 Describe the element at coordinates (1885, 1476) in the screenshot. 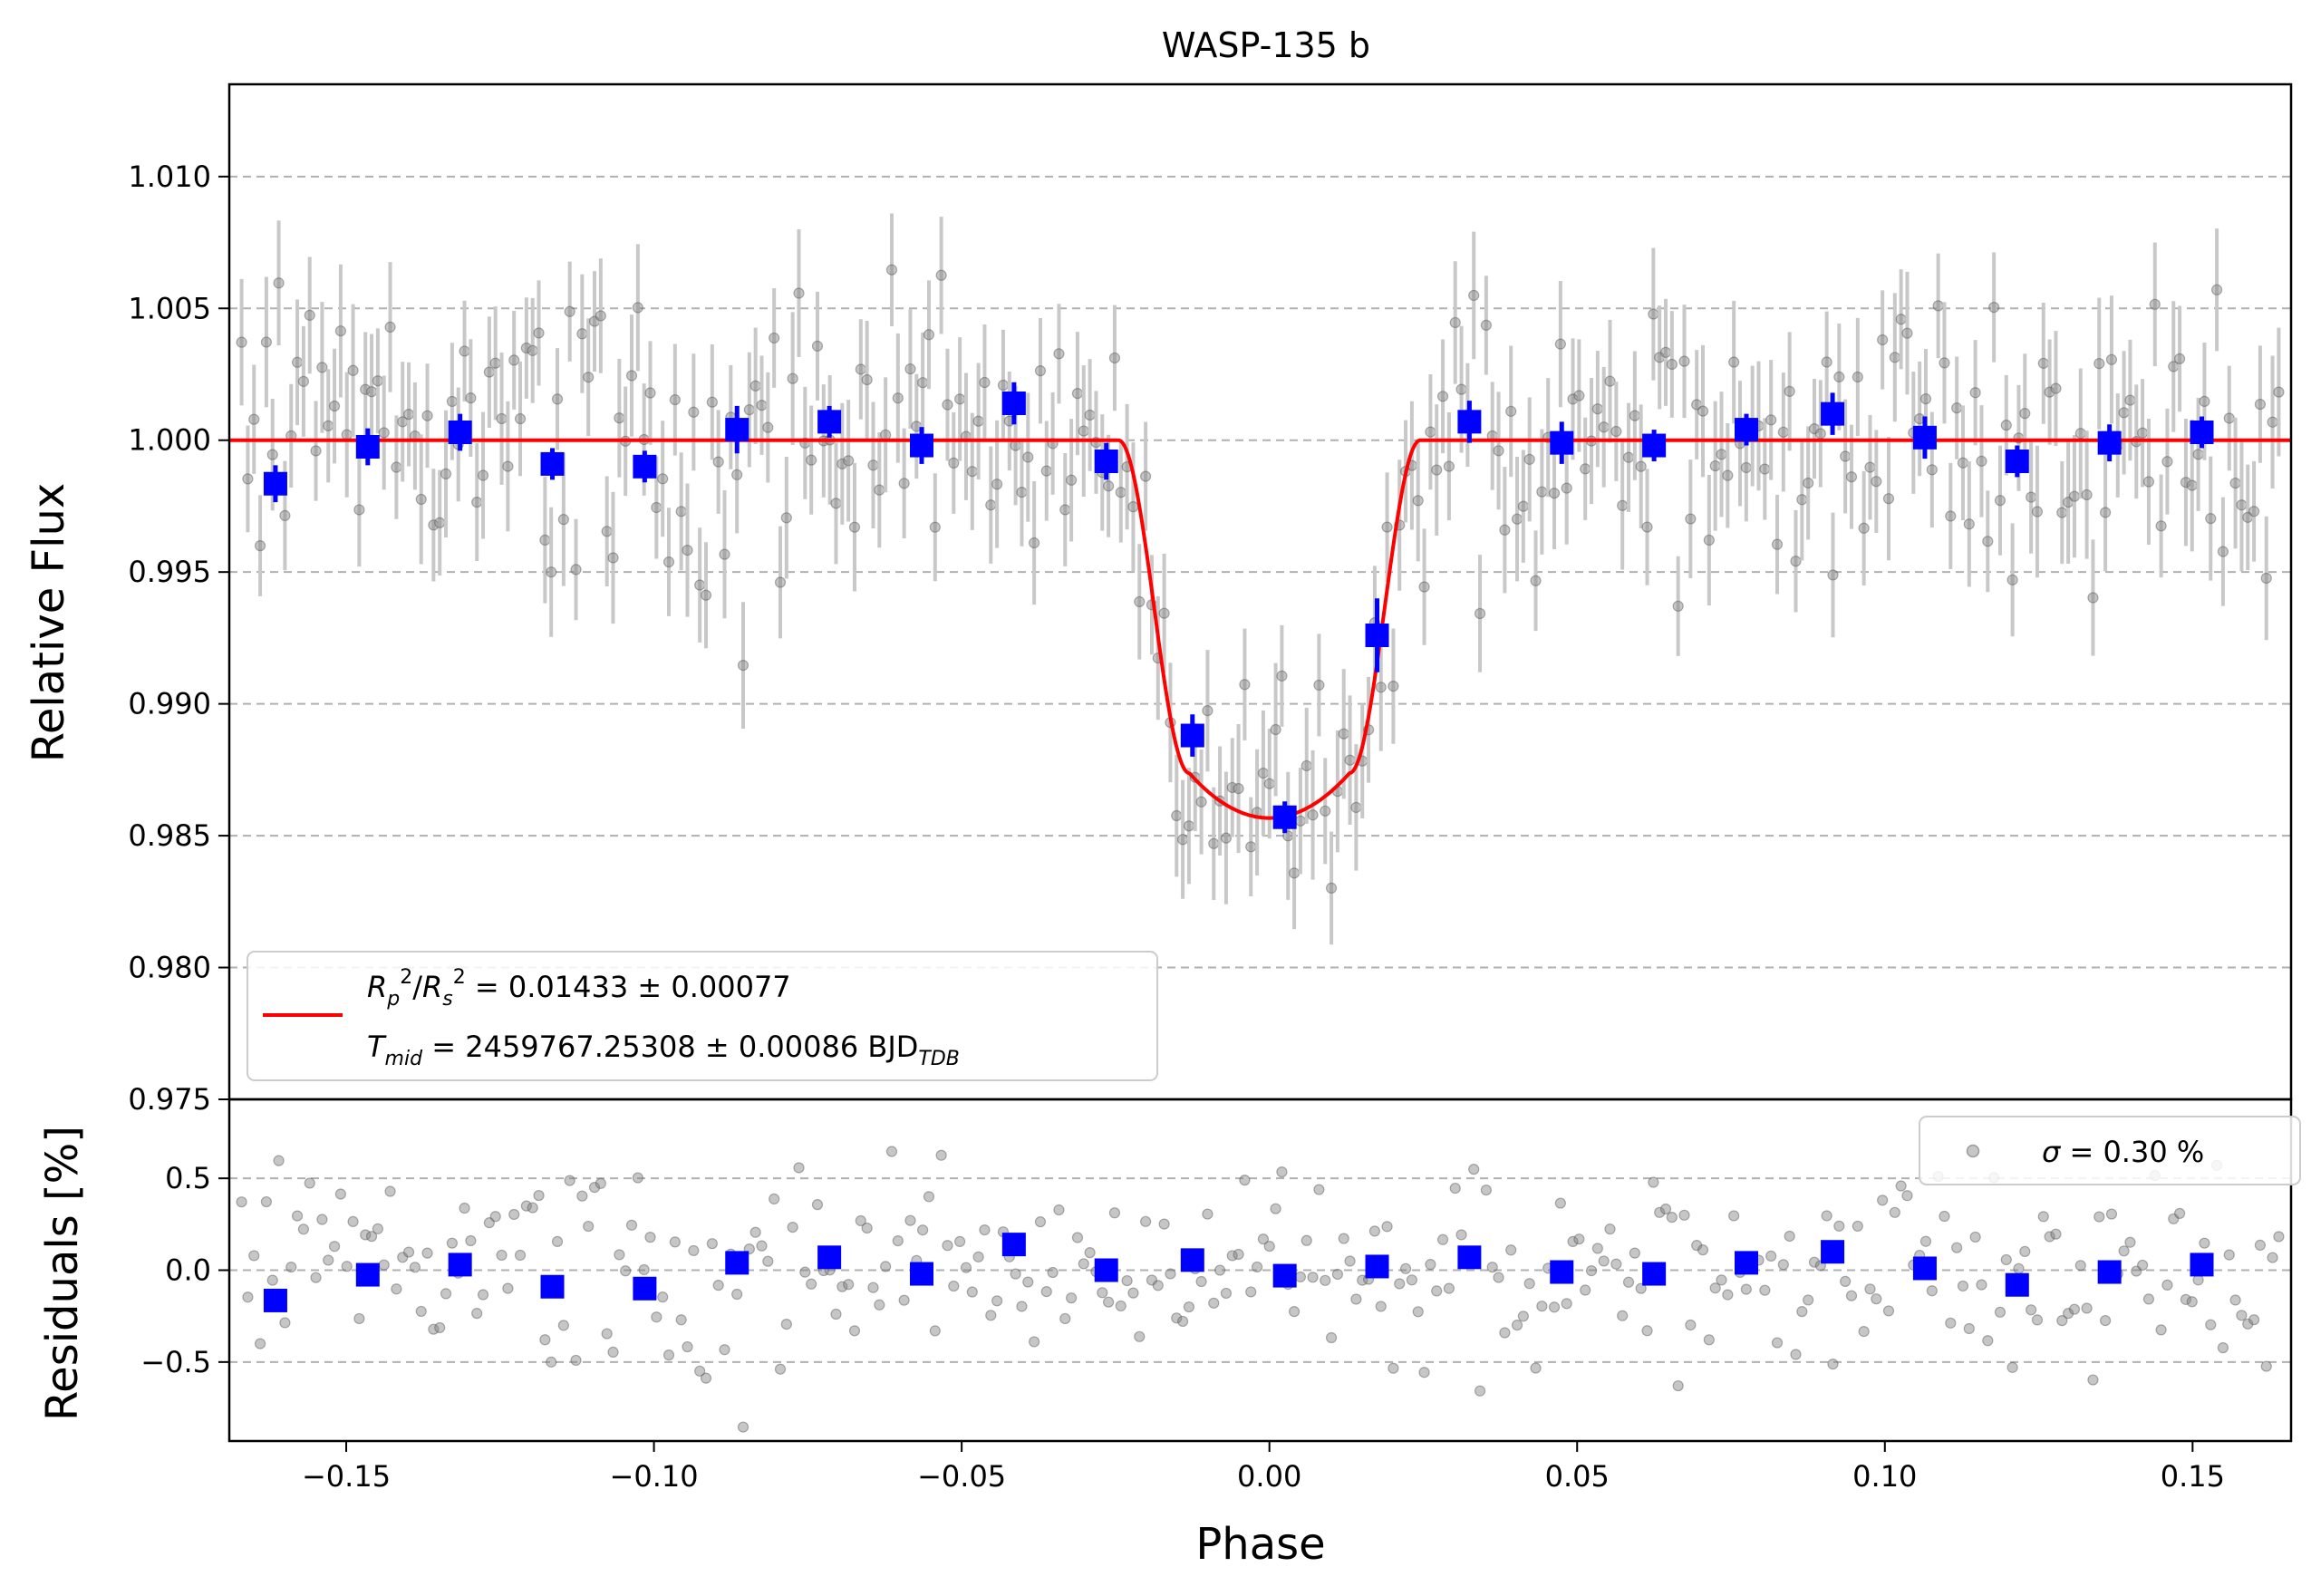

I see `residuals-x-tick-label: 0.10` at that location.